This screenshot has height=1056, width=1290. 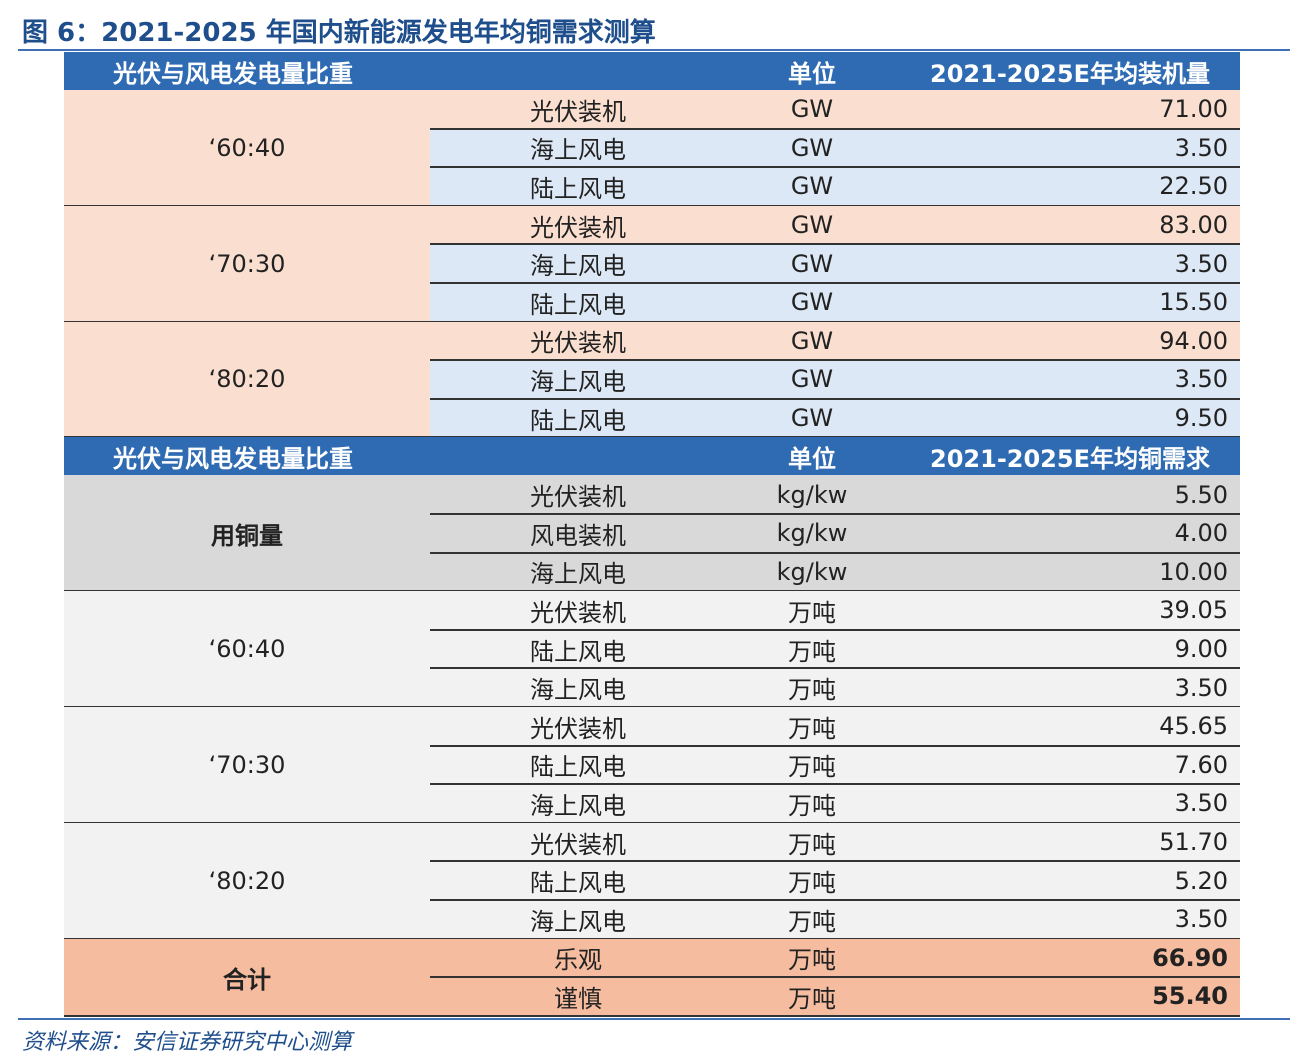 I want to click on value: 7.60, so click(x=1201, y=764).